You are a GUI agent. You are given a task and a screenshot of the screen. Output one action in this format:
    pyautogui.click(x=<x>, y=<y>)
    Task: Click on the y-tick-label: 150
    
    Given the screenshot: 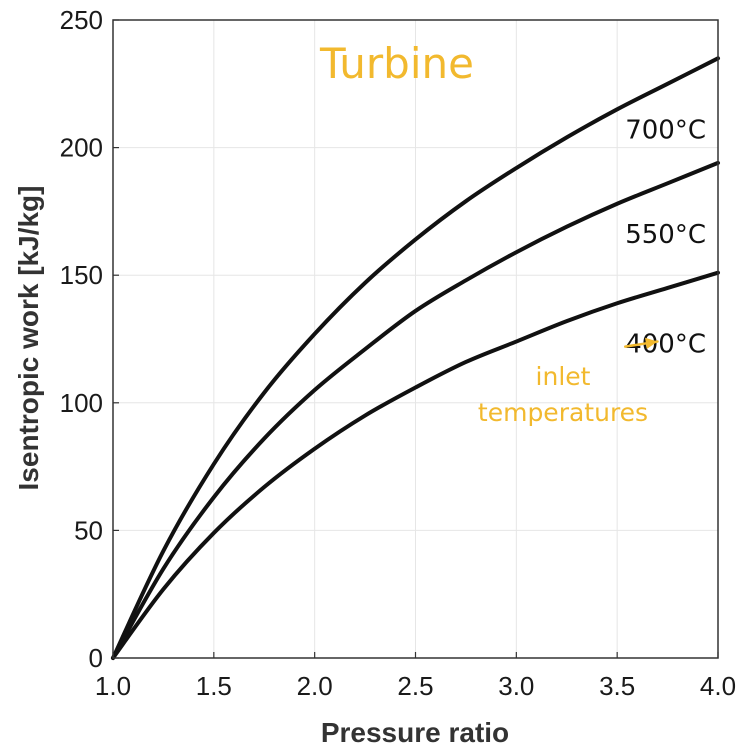 What is the action you would take?
    pyautogui.click(x=81, y=275)
    